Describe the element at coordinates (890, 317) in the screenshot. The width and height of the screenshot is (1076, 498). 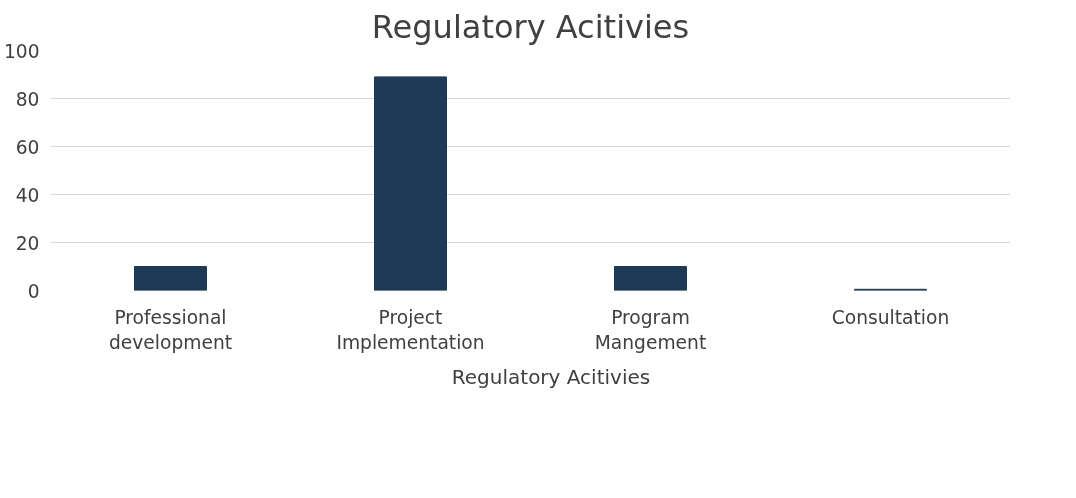
I see `x-tick-label: Consultation` at that location.